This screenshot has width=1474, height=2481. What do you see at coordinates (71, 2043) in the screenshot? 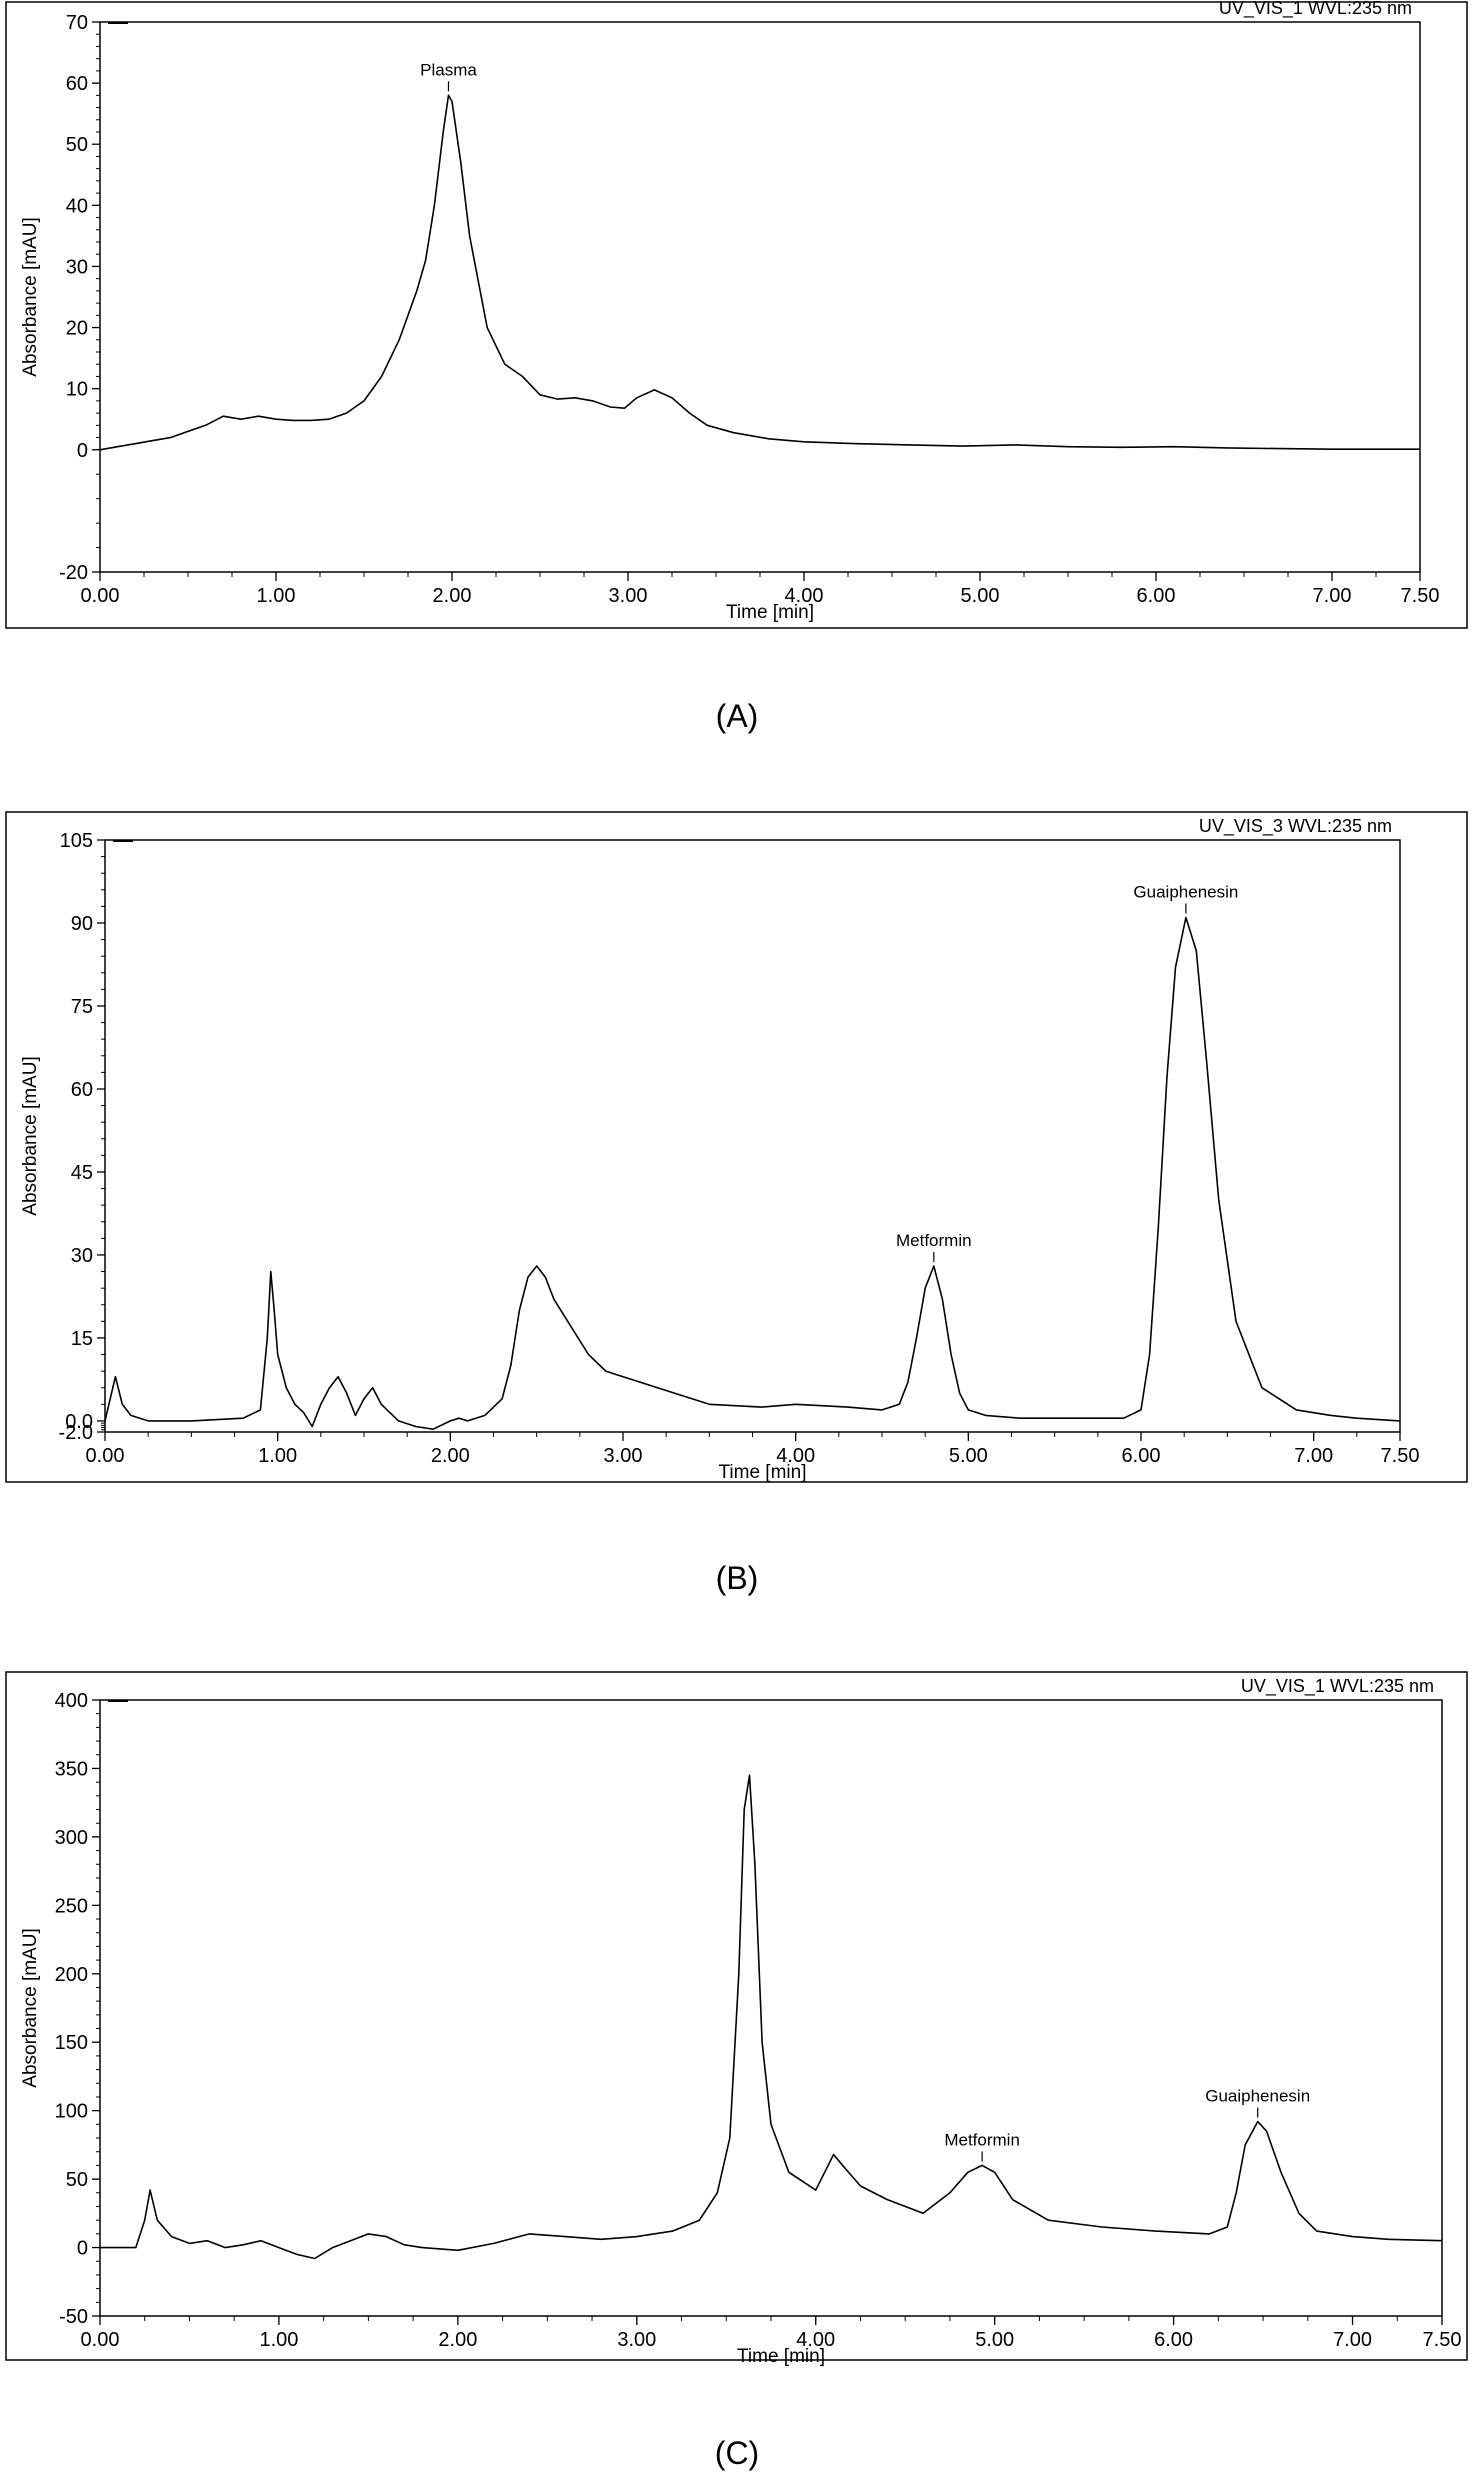
I see `y-tick-label: 150` at bounding box center [71, 2043].